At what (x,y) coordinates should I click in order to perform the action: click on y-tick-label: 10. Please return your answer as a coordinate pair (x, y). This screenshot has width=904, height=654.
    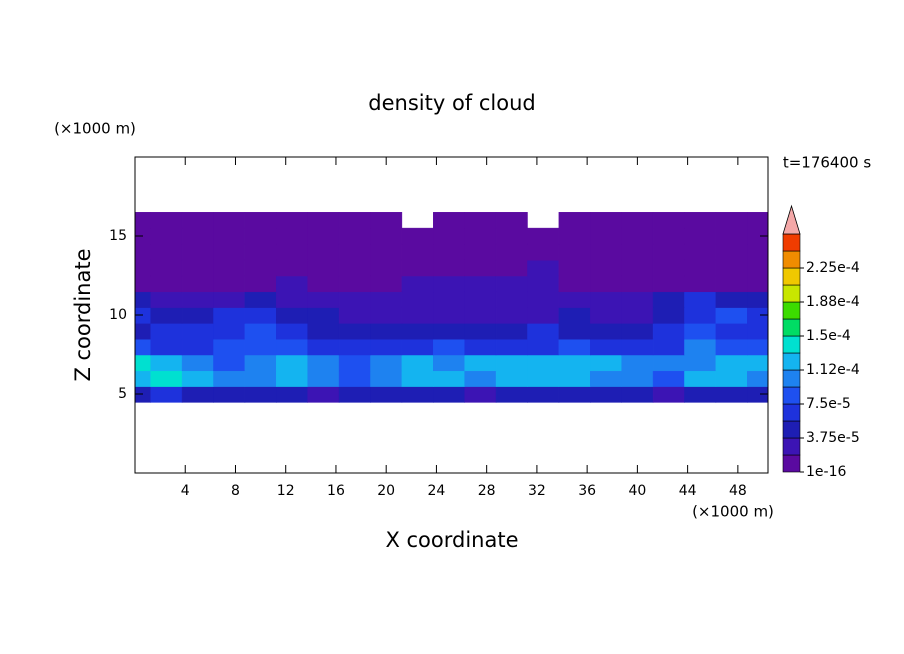
    Looking at the image, I should click on (118, 315).